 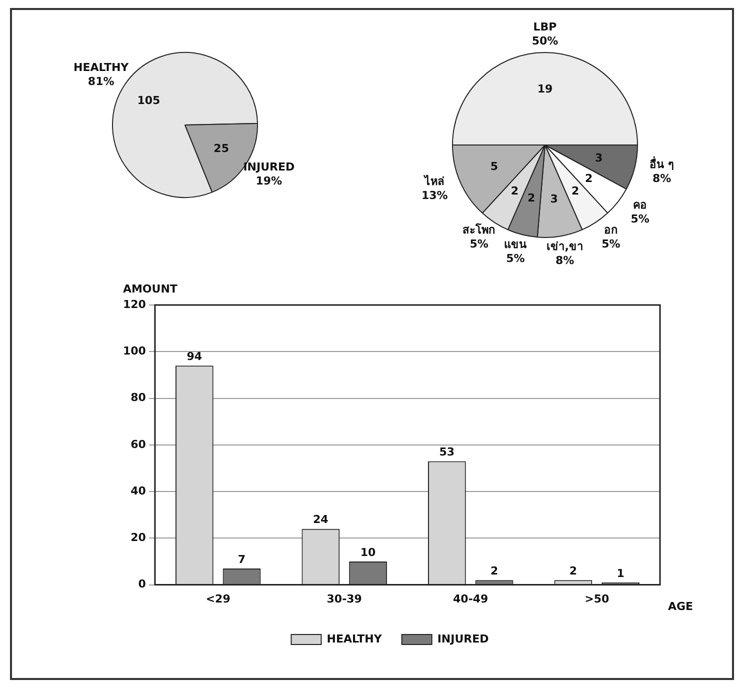 What do you see at coordinates (142, 584) in the screenshot?
I see `y-tick-label: 0` at bounding box center [142, 584].